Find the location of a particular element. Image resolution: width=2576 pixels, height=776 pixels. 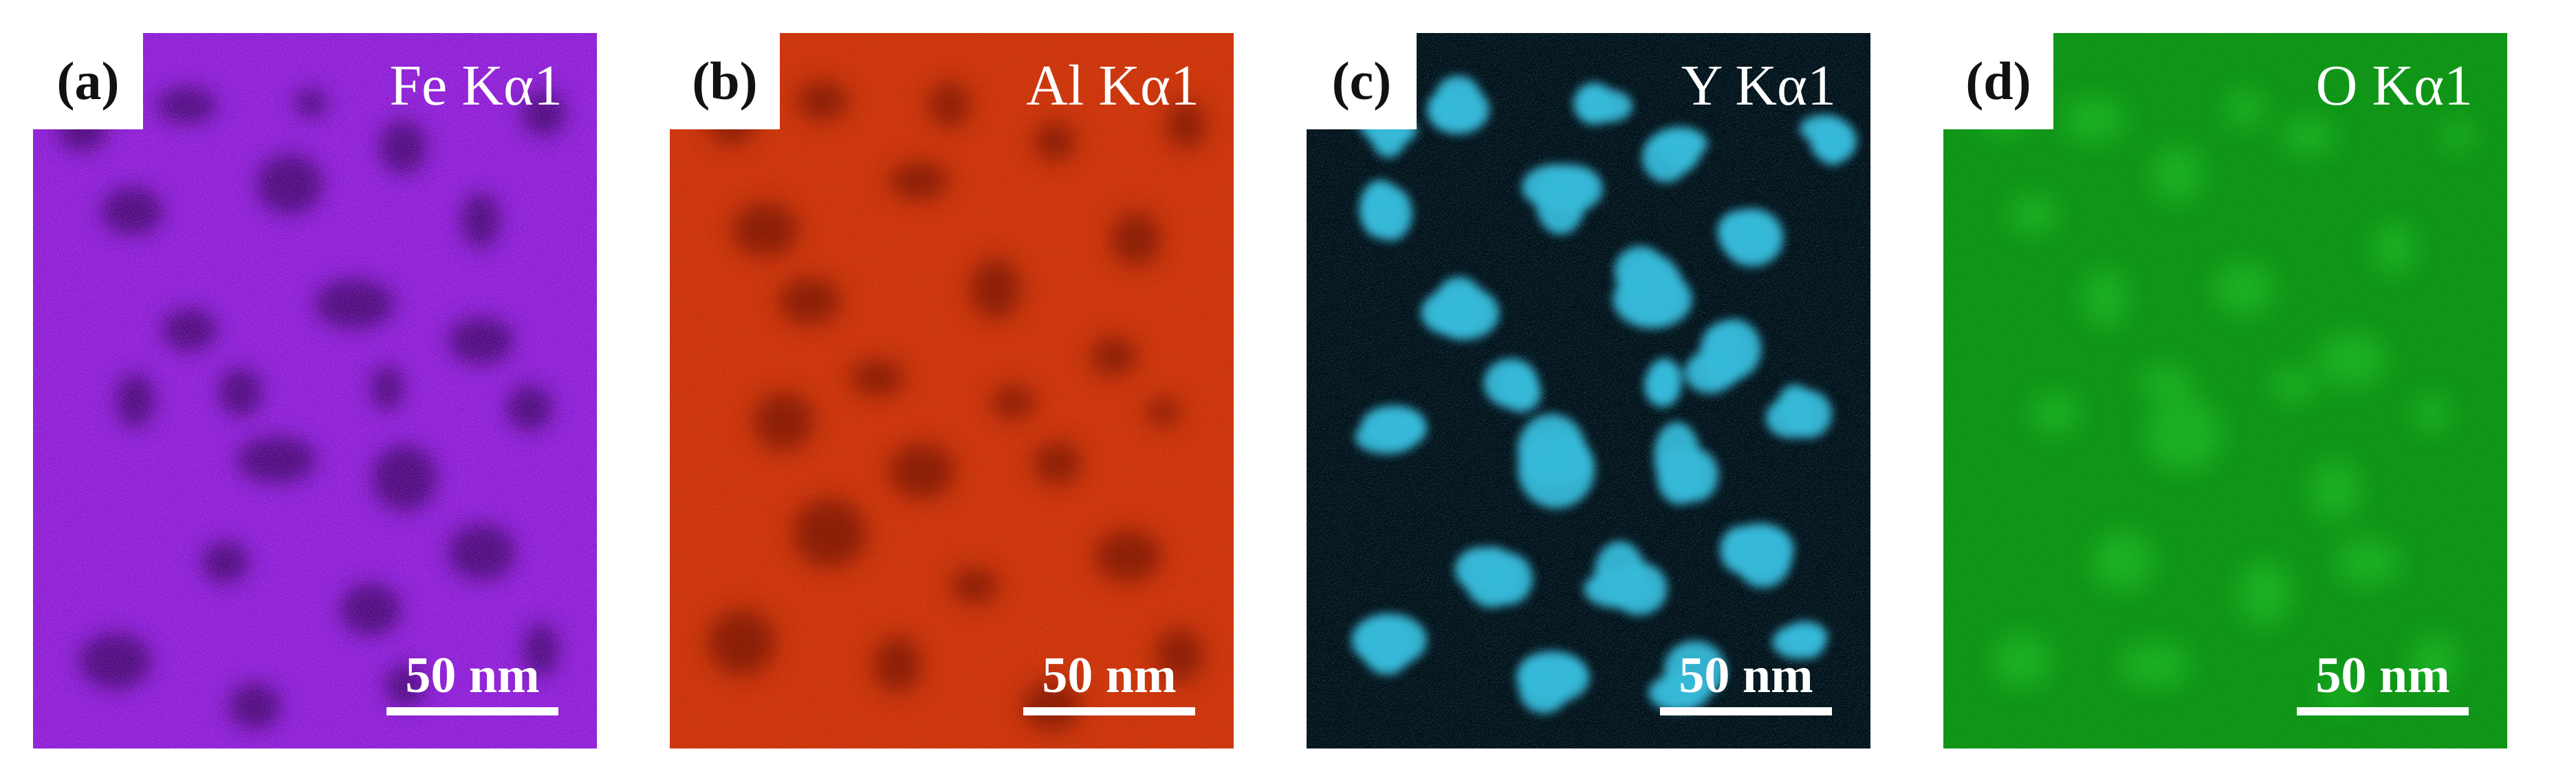

panel-b-scale-bar: 50 nm is located at coordinates (1109, 681).